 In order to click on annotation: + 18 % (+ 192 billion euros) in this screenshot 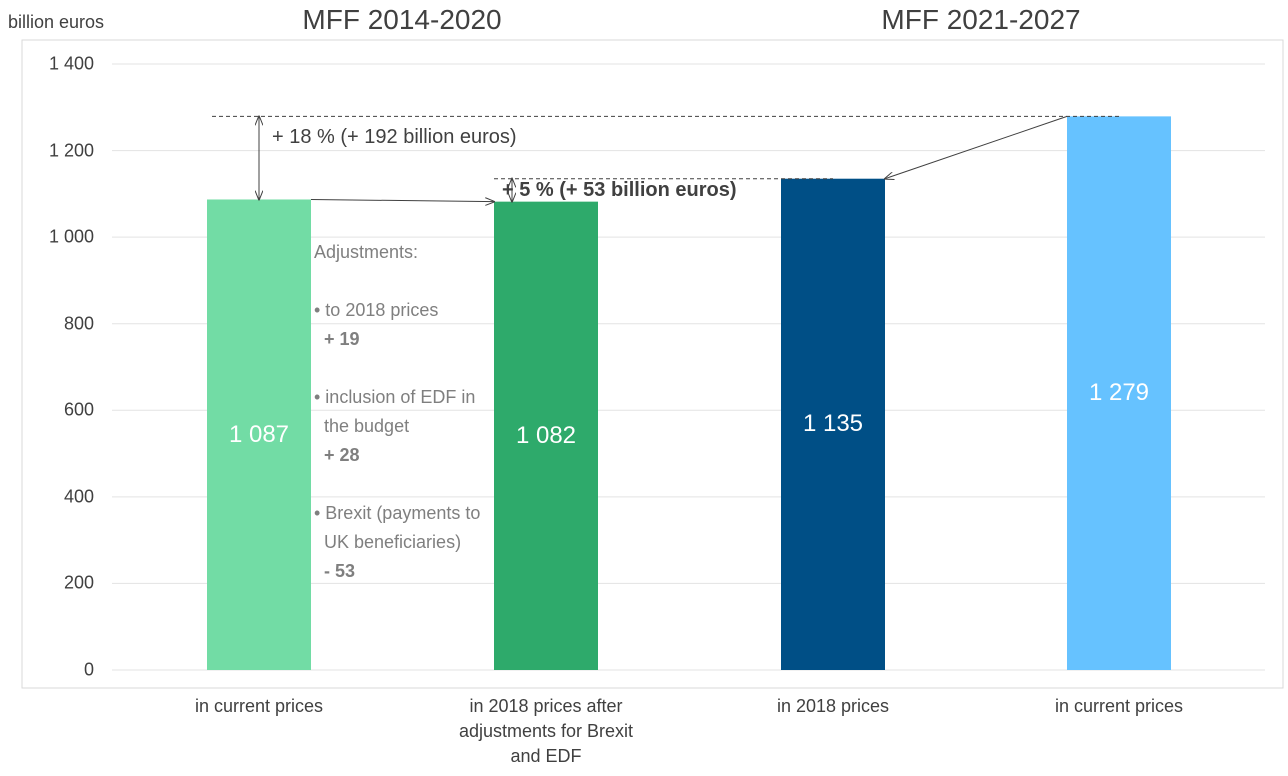, I will do `click(394, 137)`.